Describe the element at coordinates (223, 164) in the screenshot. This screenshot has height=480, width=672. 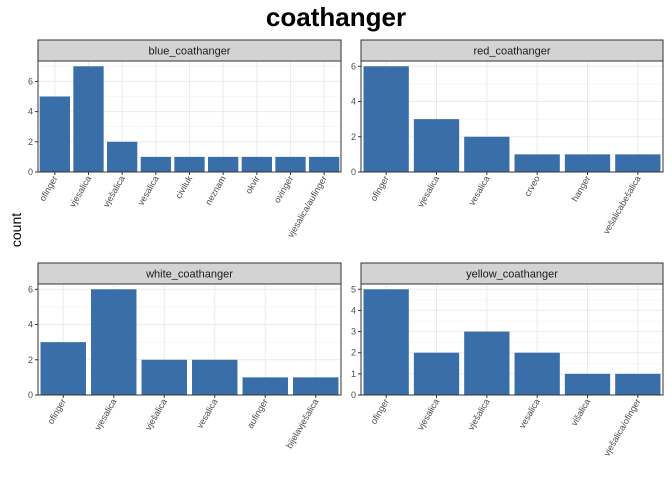
I see `bar-neznam` at that location.